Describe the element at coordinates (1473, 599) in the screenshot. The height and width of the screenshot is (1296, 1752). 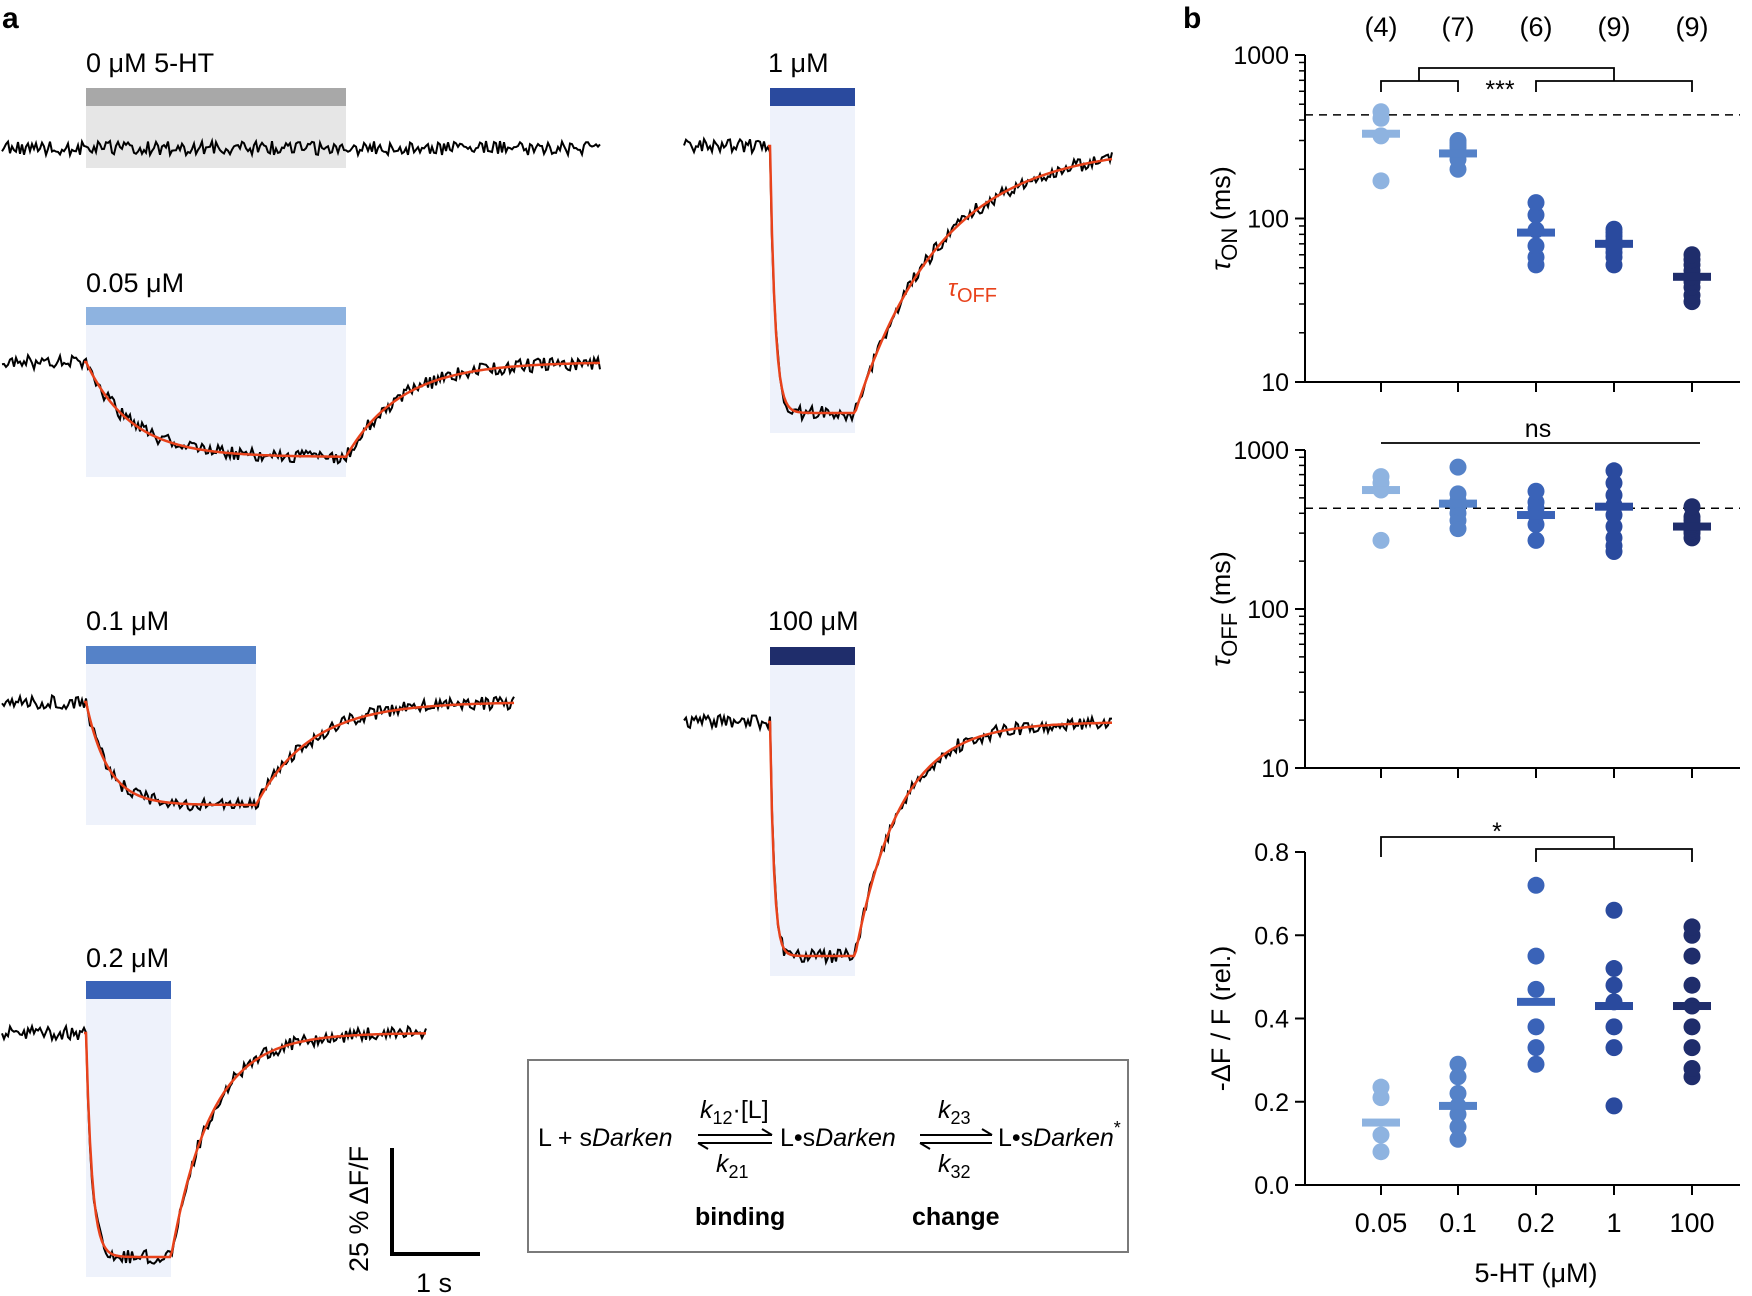
I see `chart-1: 10 100 1000 τOFF (ms) ns` at that location.